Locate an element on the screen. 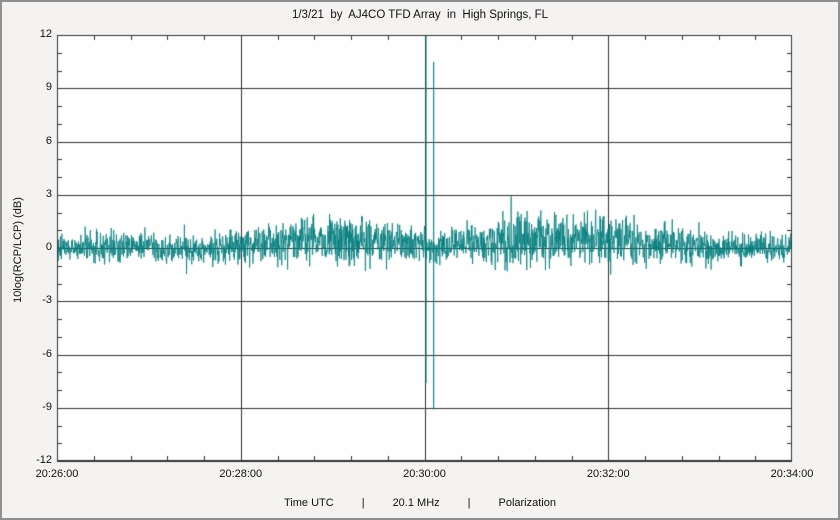 This screenshot has width=840, height=520. x-tick-label: 20:34:00 is located at coordinates (792, 474).